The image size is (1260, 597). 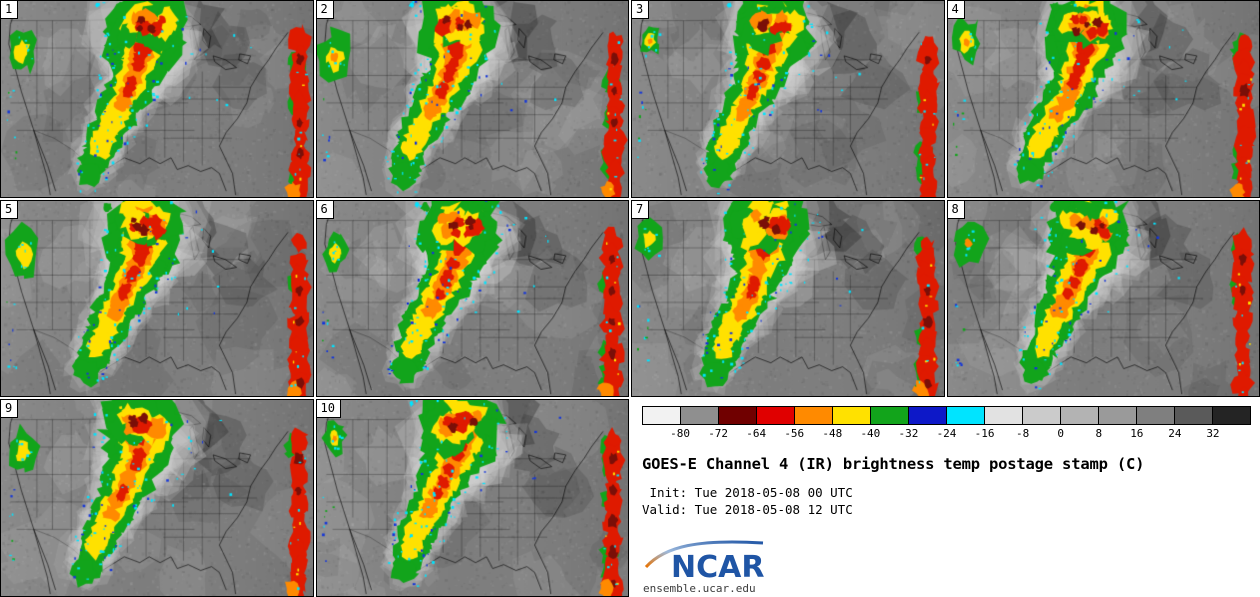 I want to click on colorbar-tick-label: -80, so click(x=680, y=434).